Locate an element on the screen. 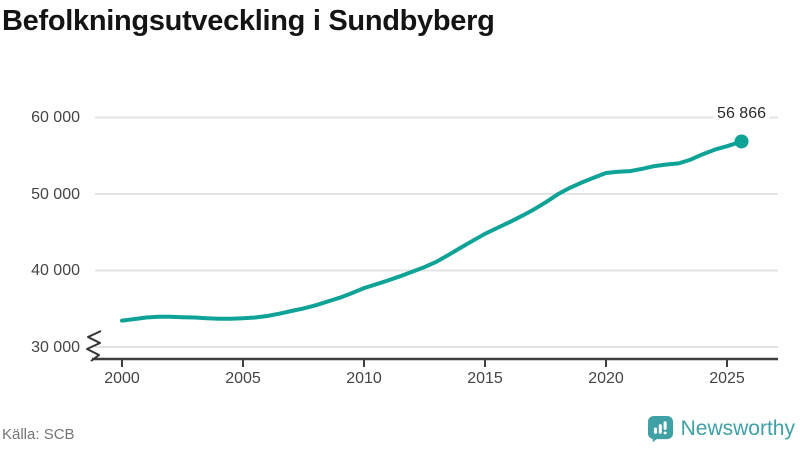 This screenshot has height=450, width=800. x-tick-label: 2000 is located at coordinates (122, 378).